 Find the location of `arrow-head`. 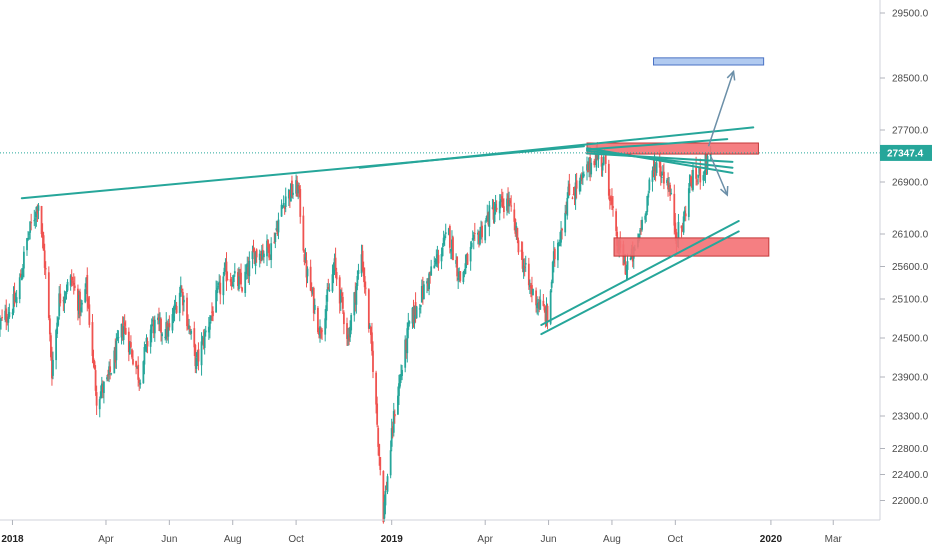

arrow-head is located at coordinates (731, 75).